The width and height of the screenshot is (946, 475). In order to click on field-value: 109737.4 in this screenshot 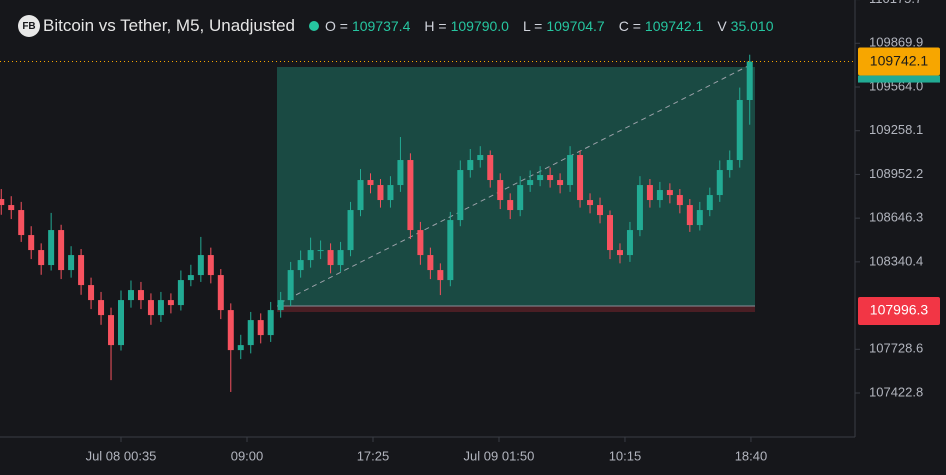, I will do `click(381, 26)`.